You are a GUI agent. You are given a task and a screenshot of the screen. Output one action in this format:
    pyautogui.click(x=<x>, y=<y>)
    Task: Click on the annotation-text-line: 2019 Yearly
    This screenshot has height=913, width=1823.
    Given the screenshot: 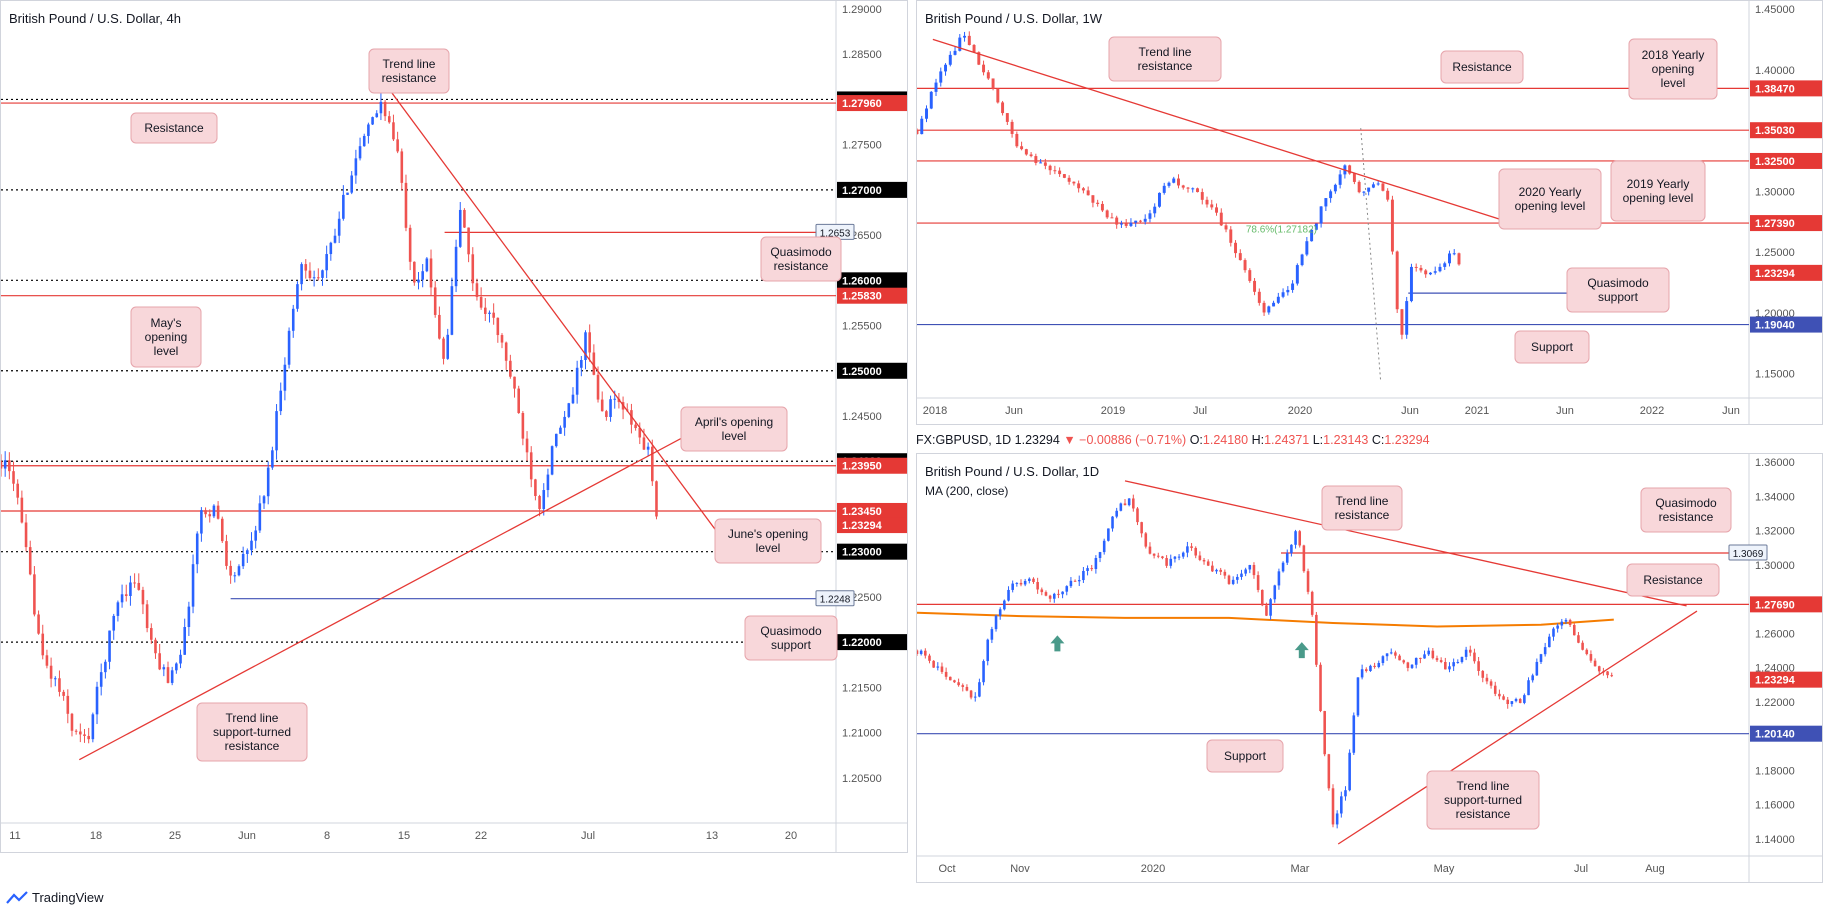 What is the action you would take?
    pyautogui.click(x=1658, y=184)
    